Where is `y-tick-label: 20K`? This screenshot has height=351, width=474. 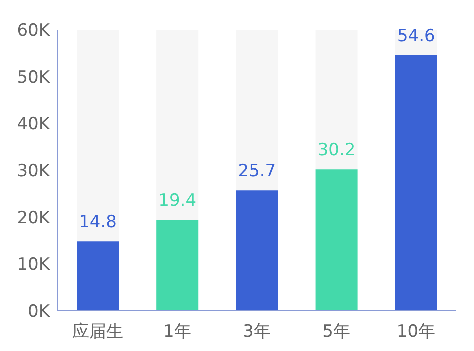
y-tick-label: 20K is located at coordinates (34, 218).